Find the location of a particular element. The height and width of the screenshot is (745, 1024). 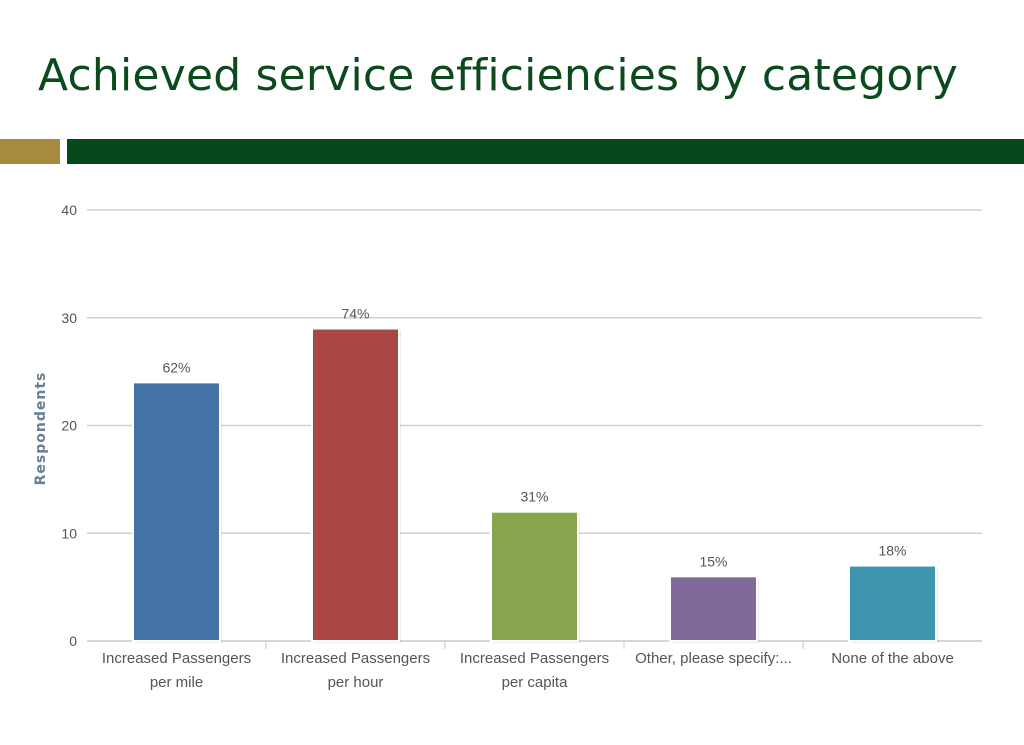

y-tick-label: 40 is located at coordinates (69, 210).